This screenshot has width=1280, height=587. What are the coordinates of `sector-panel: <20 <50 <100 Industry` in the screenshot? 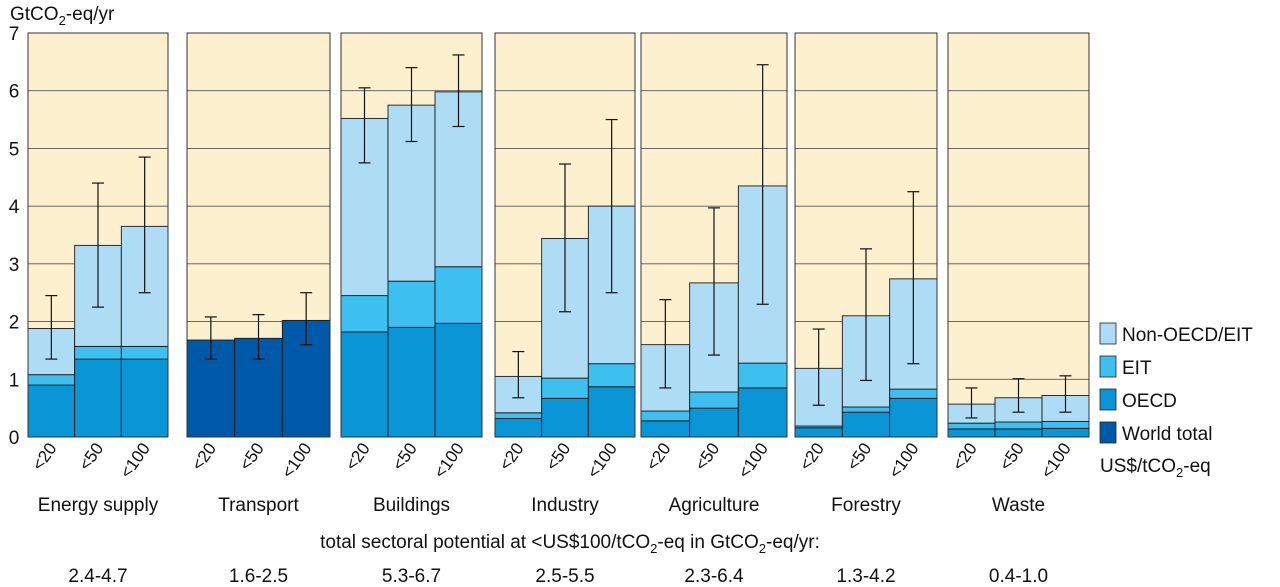 It's located at (565, 274).